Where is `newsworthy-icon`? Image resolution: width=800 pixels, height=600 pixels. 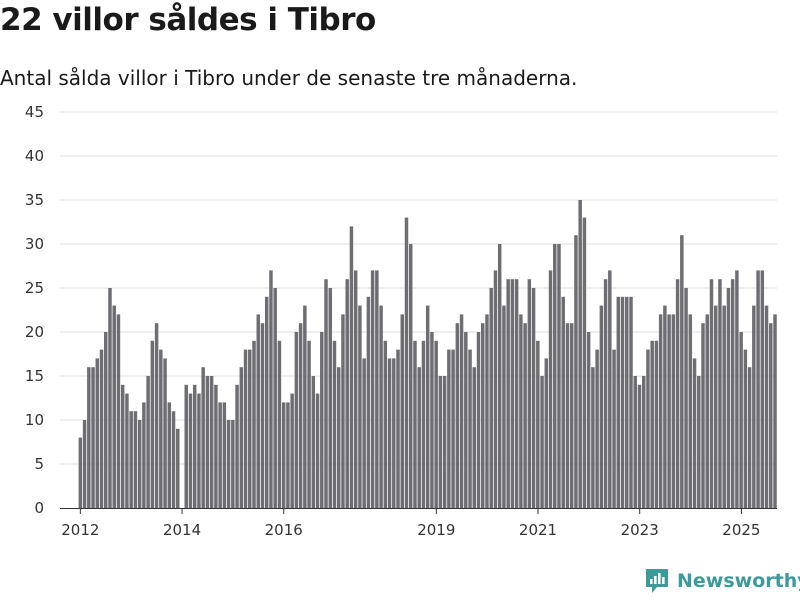
newsworthy-icon is located at coordinates (657, 581).